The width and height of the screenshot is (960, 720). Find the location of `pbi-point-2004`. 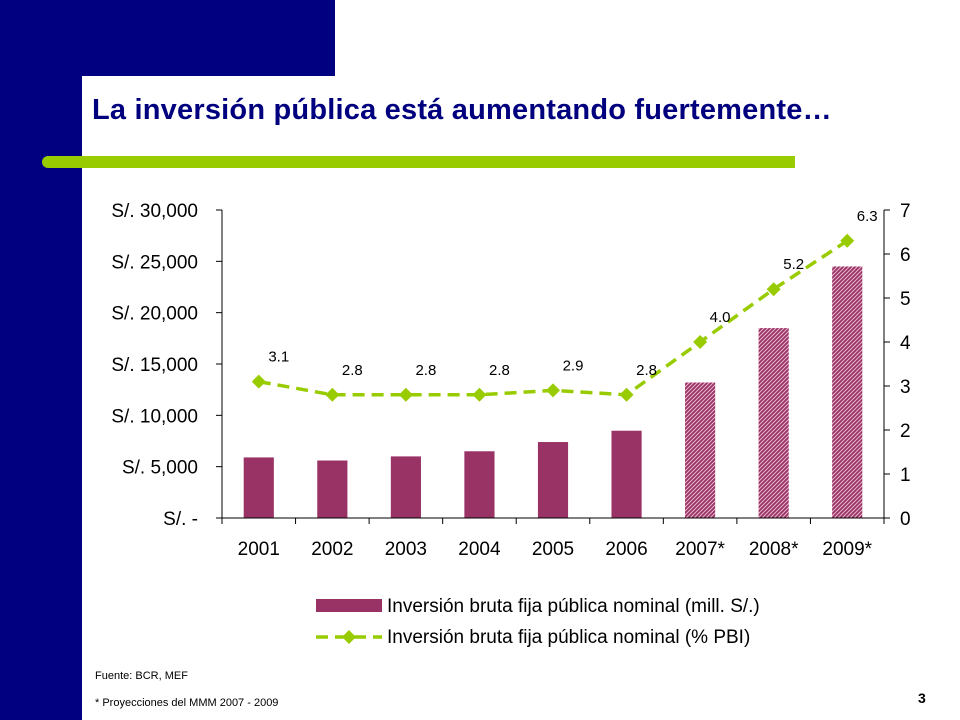

pbi-point-2004 is located at coordinates (479, 394).